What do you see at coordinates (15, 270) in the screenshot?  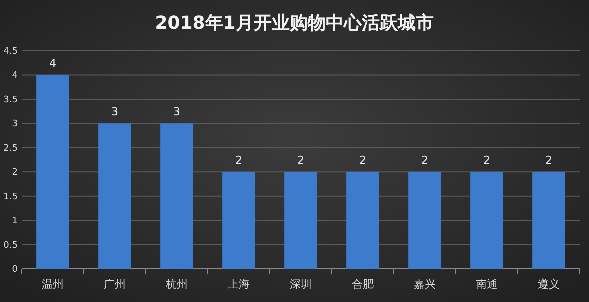 I see `y-tick-label: 0` at bounding box center [15, 270].